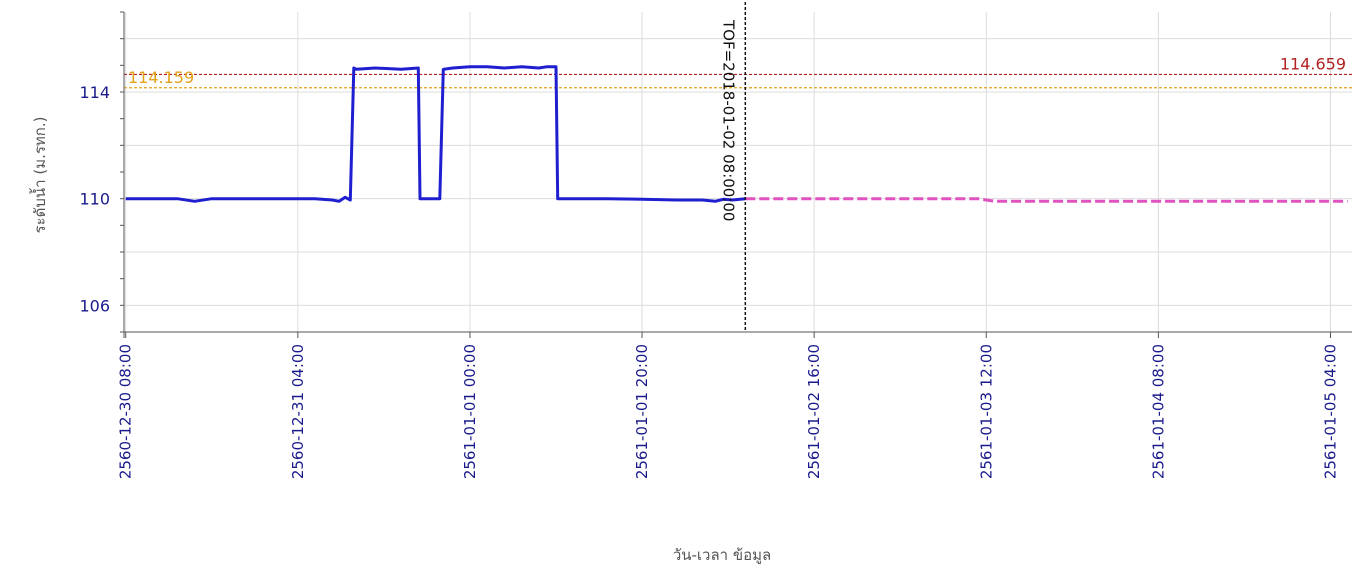 The width and height of the screenshot is (1356, 571). Describe the element at coordinates (39, 175) in the screenshot. I see `y-axis-title: ระดับน้ำ (ม.รทก.)` at that location.